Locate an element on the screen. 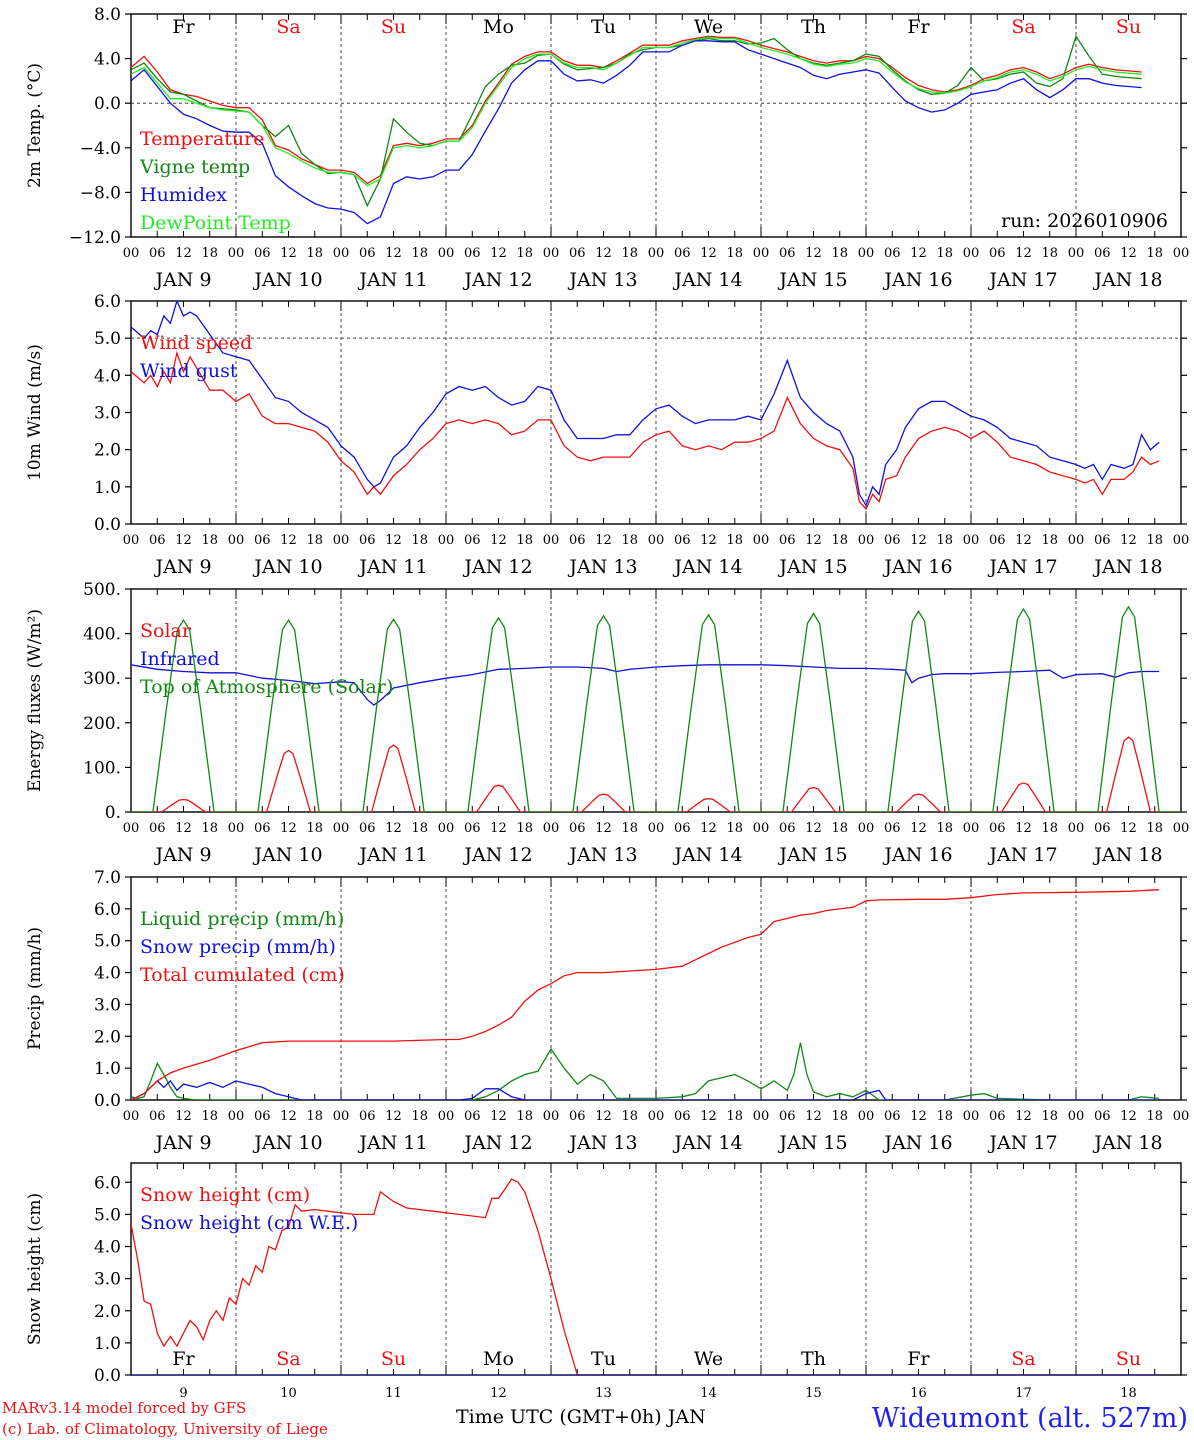 This screenshot has height=1440, width=1194. precip-ytick-label: 5.0 is located at coordinates (107, 942).